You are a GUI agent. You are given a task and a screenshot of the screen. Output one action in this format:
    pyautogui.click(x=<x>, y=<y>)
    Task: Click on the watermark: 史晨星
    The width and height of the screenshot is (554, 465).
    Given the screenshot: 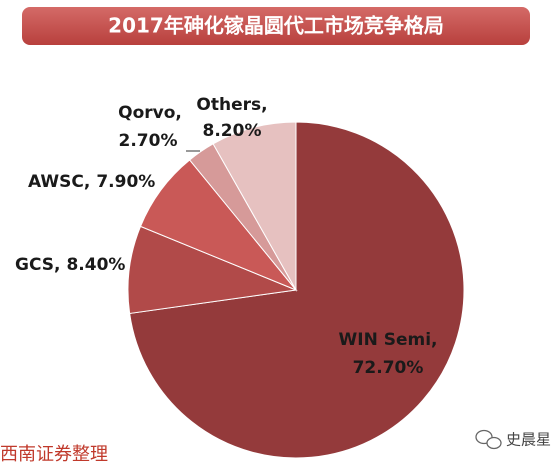 What is the action you would take?
    pyautogui.click(x=528, y=440)
    